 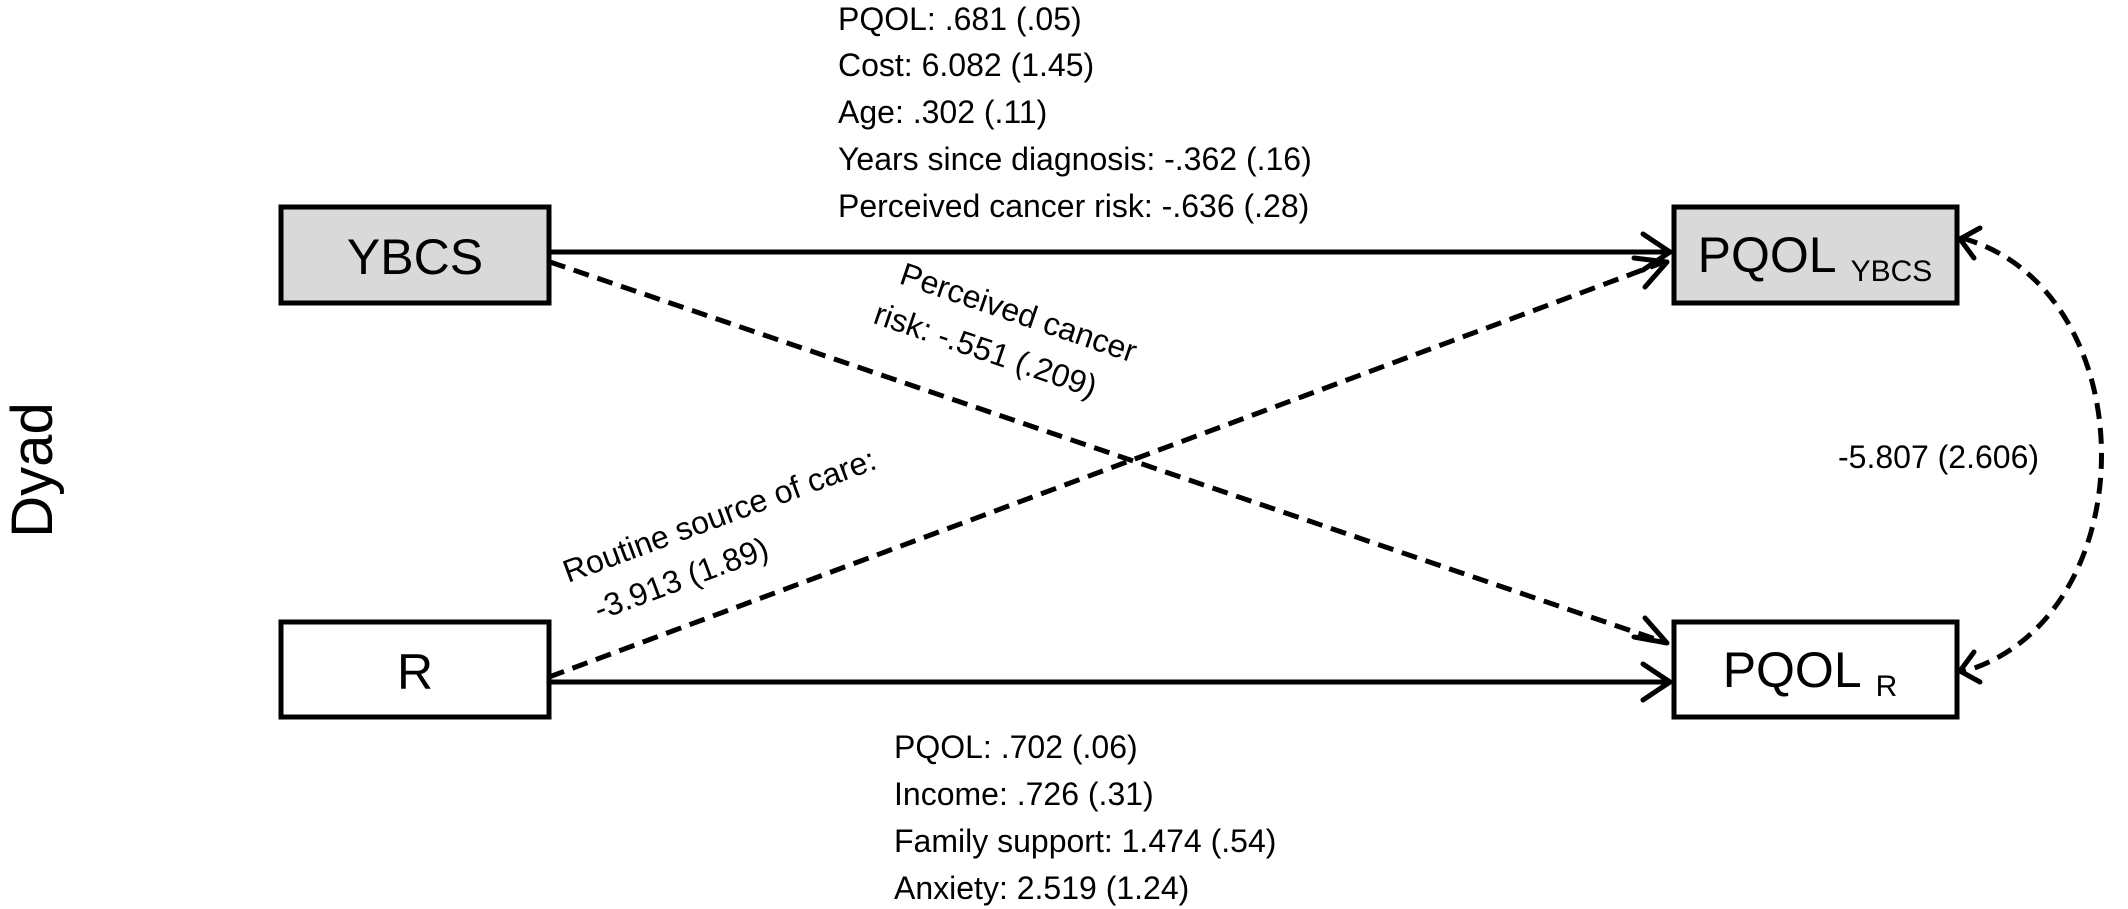 What do you see at coordinates (1085, 841) in the screenshot?
I see `annotation-line: Family support: 1.474 (.54)` at bounding box center [1085, 841].